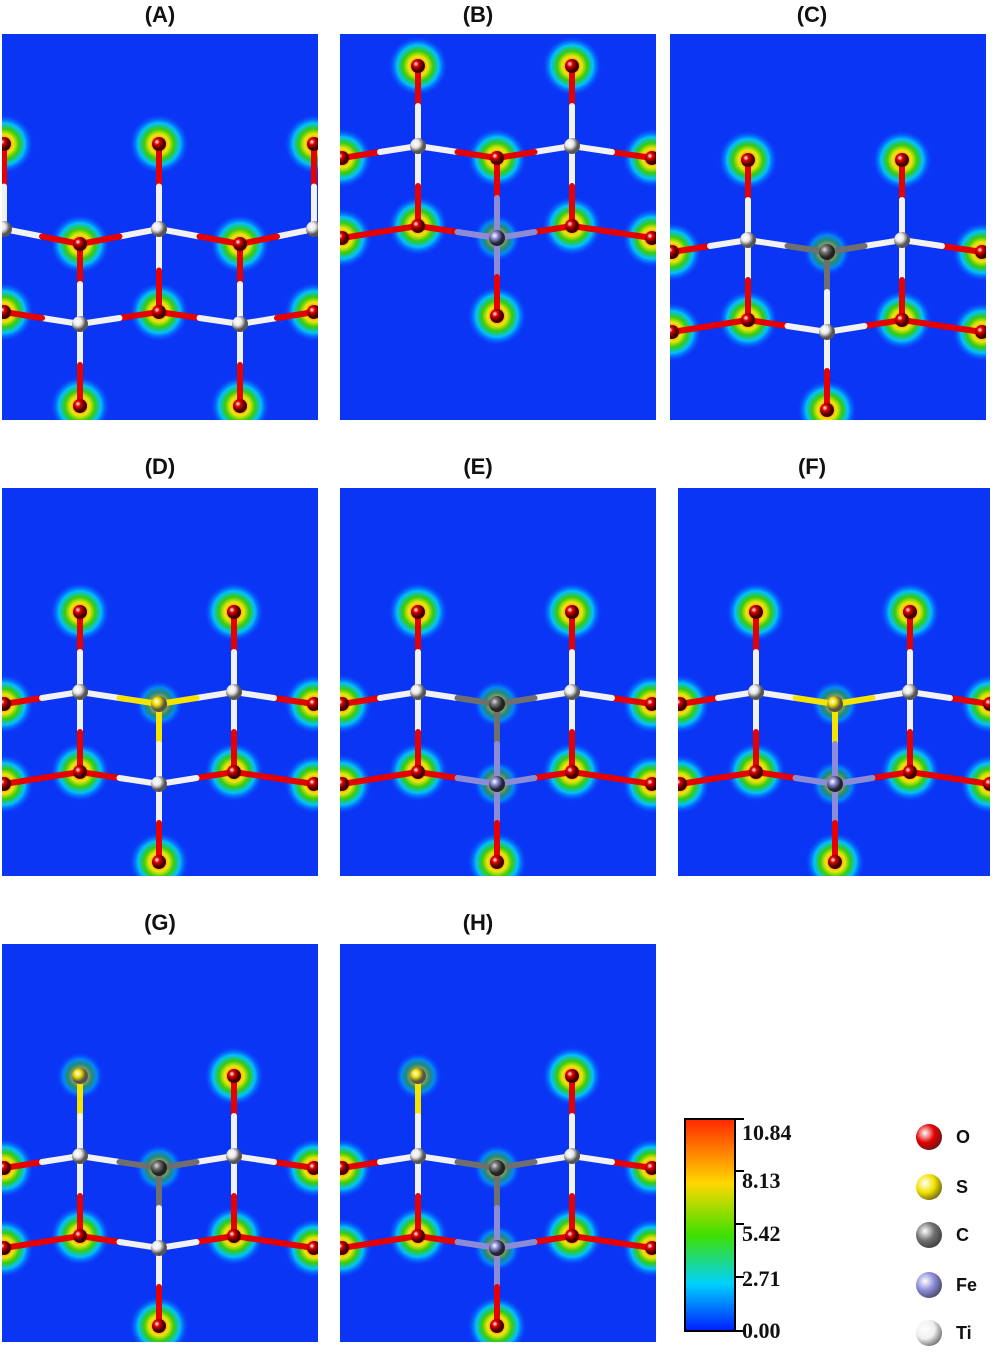  I want to click on density-glow, so click(18, 144).